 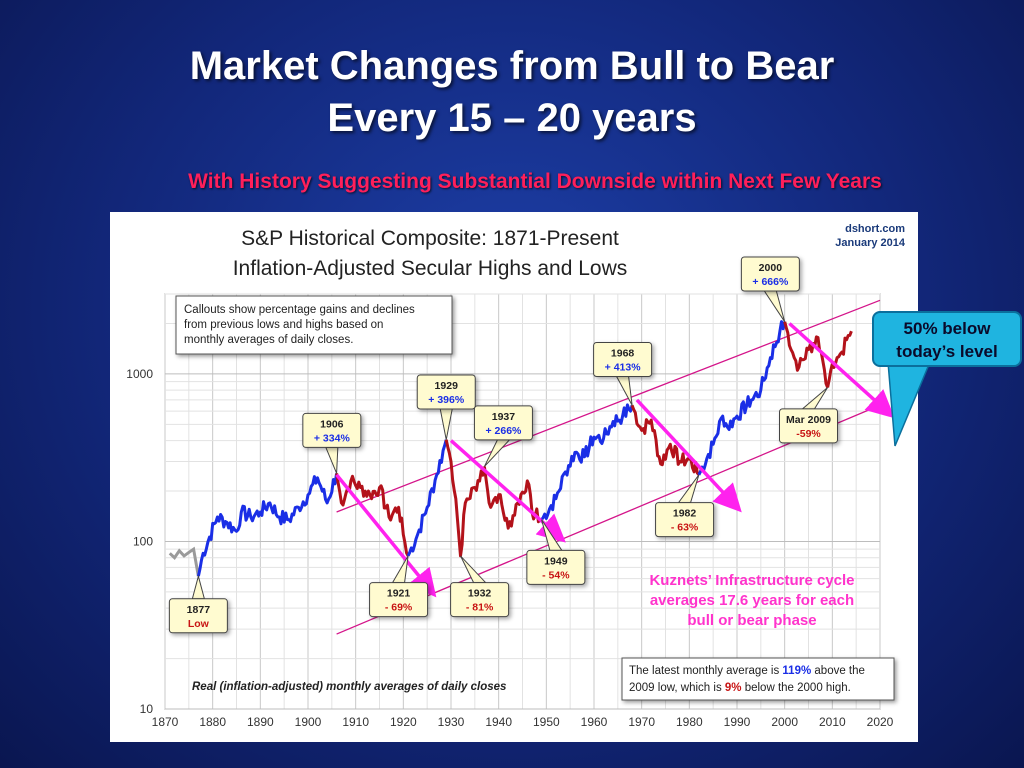 What do you see at coordinates (623, 353) in the screenshot?
I see `annotation-year-1968: 1968` at bounding box center [623, 353].